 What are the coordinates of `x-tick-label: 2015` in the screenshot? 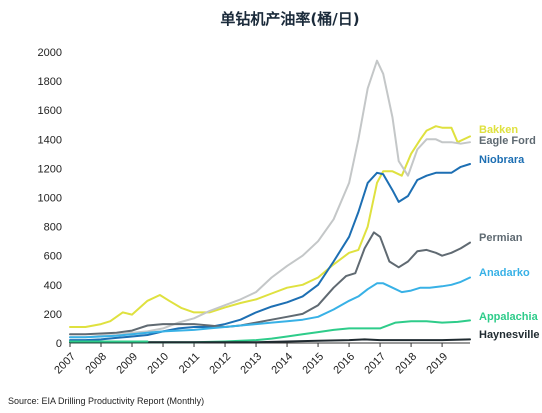 It's located at (313, 364).